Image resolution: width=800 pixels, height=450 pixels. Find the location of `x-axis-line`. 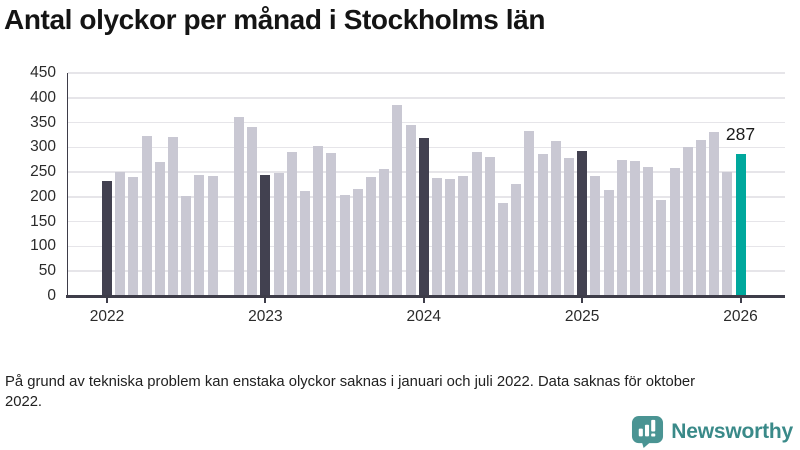

x-axis-line is located at coordinates (425, 296).